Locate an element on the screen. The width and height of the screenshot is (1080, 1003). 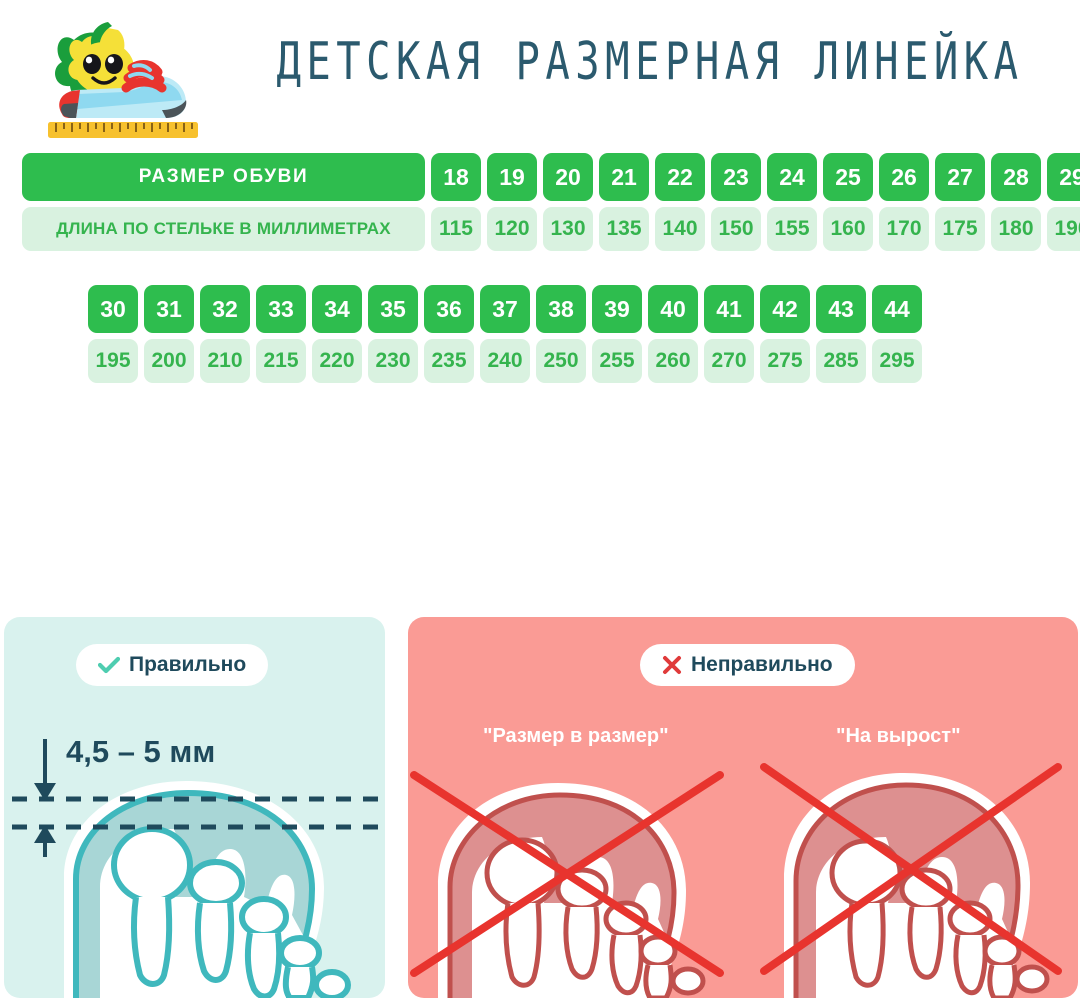
length-cell: 115 is located at coordinates (456, 229).